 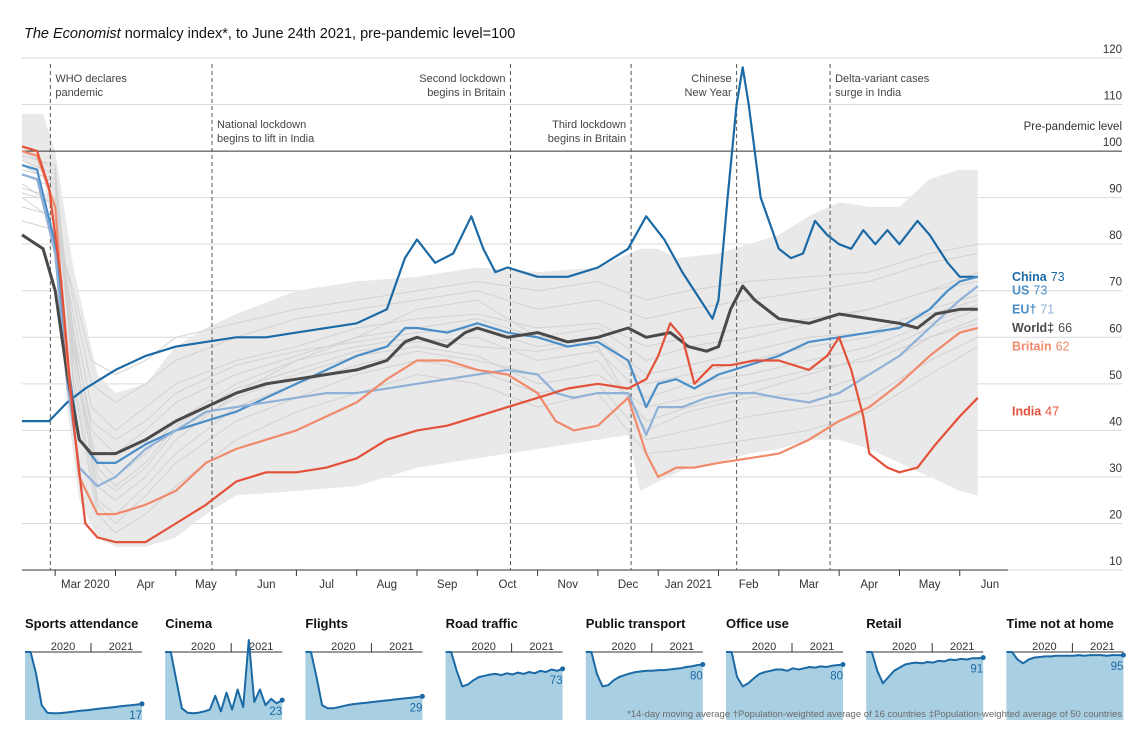 I want to click on reference-line: Pre-pandemic level 100, so click(x=572, y=136).